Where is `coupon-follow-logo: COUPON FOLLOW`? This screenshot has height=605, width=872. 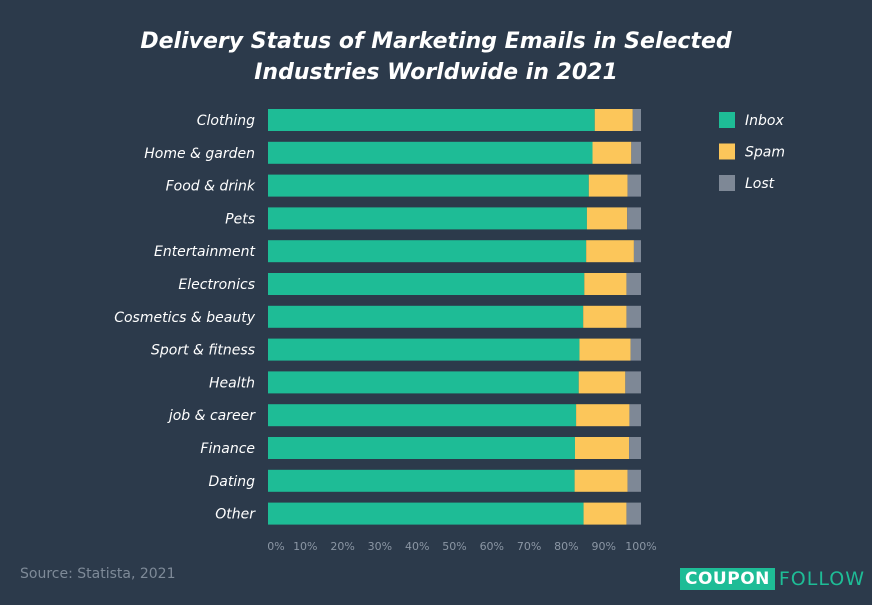 coupon-follow-logo: COUPON FOLLOW is located at coordinates (772, 579).